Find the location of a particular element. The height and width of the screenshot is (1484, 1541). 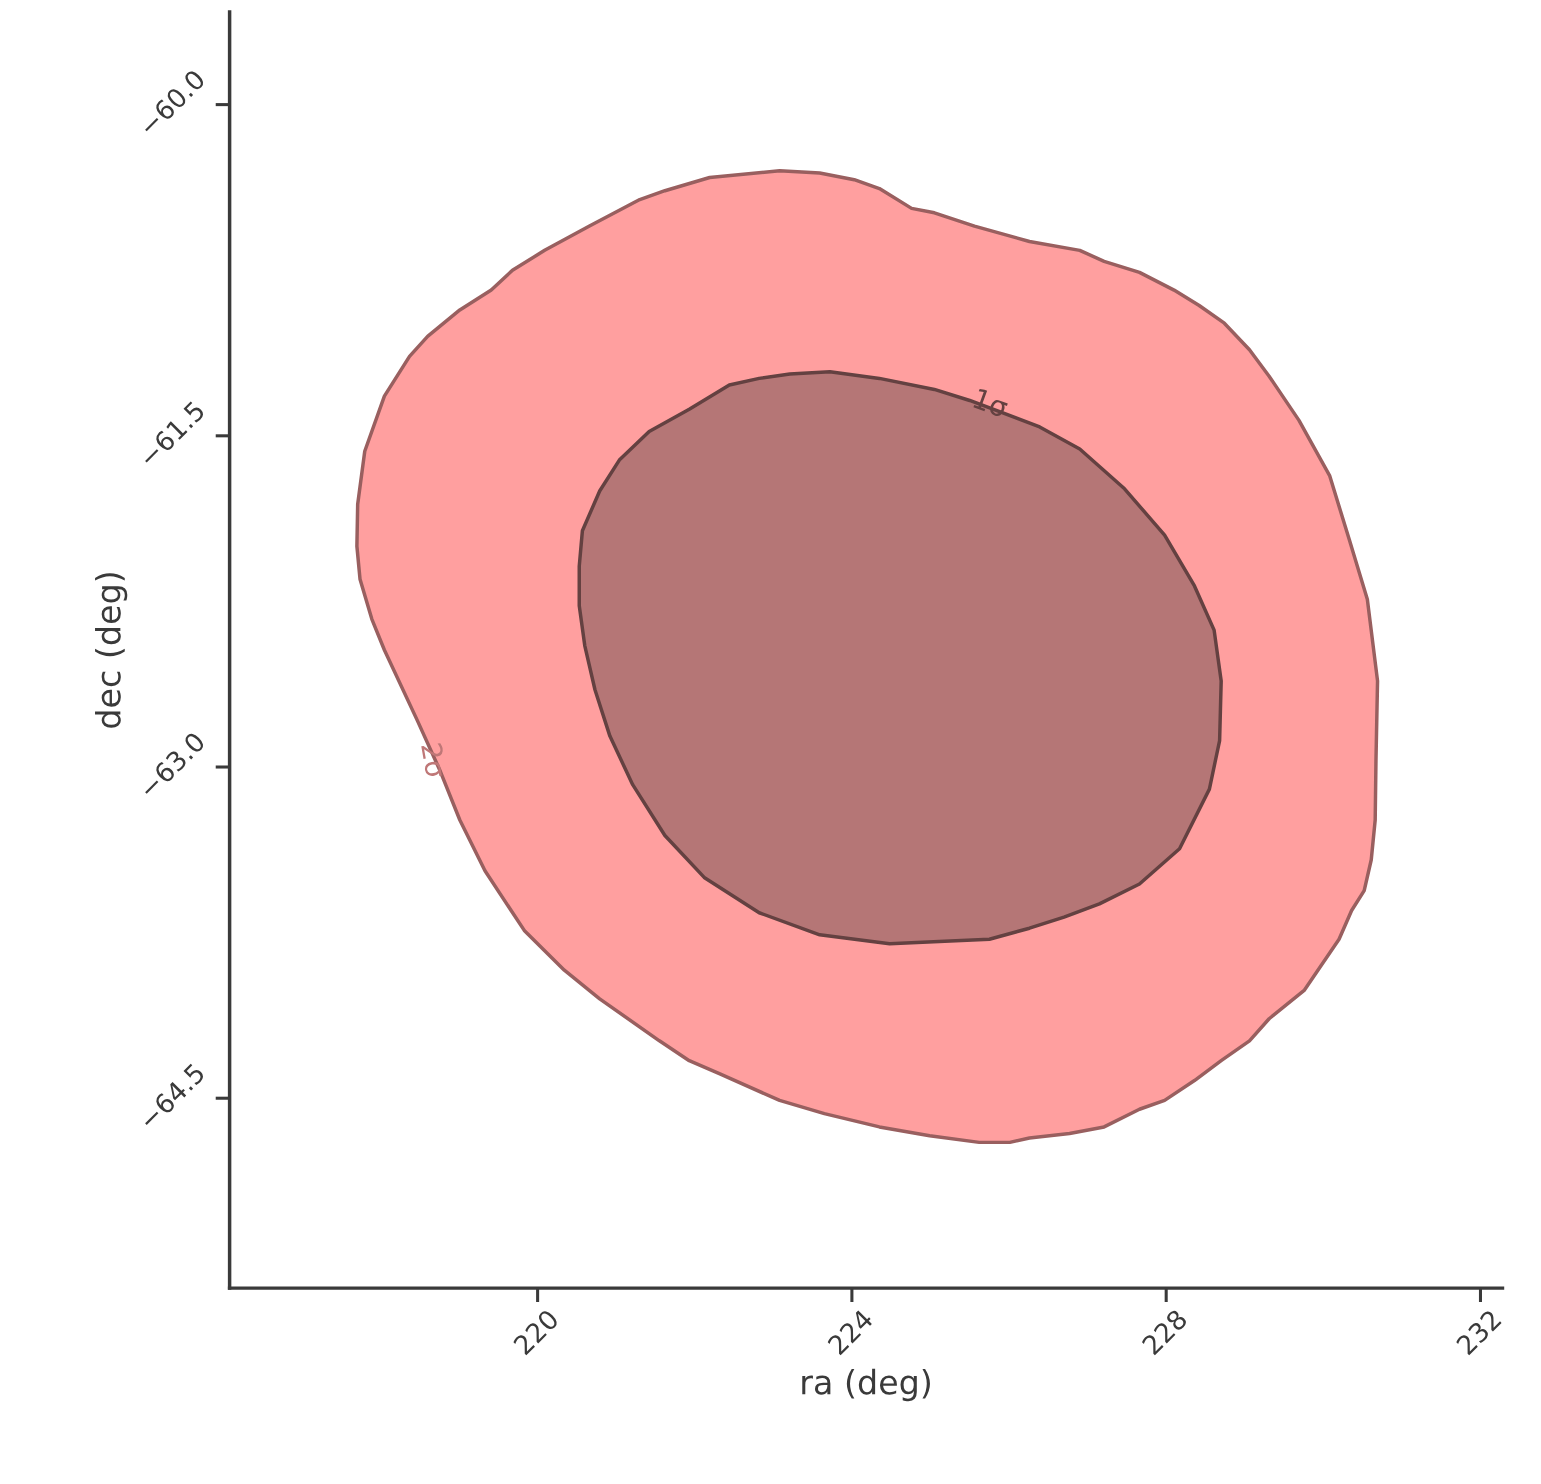

x-tick-label: 232 is located at coordinates (1478, 1332).